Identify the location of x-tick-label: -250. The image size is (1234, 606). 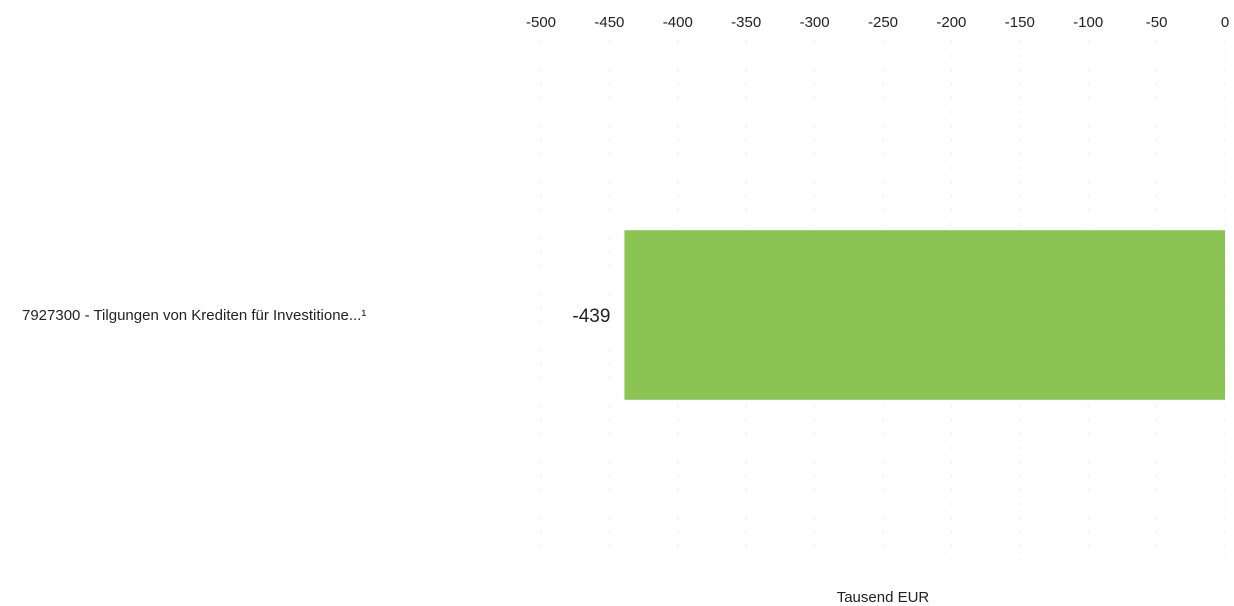
(883, 22).